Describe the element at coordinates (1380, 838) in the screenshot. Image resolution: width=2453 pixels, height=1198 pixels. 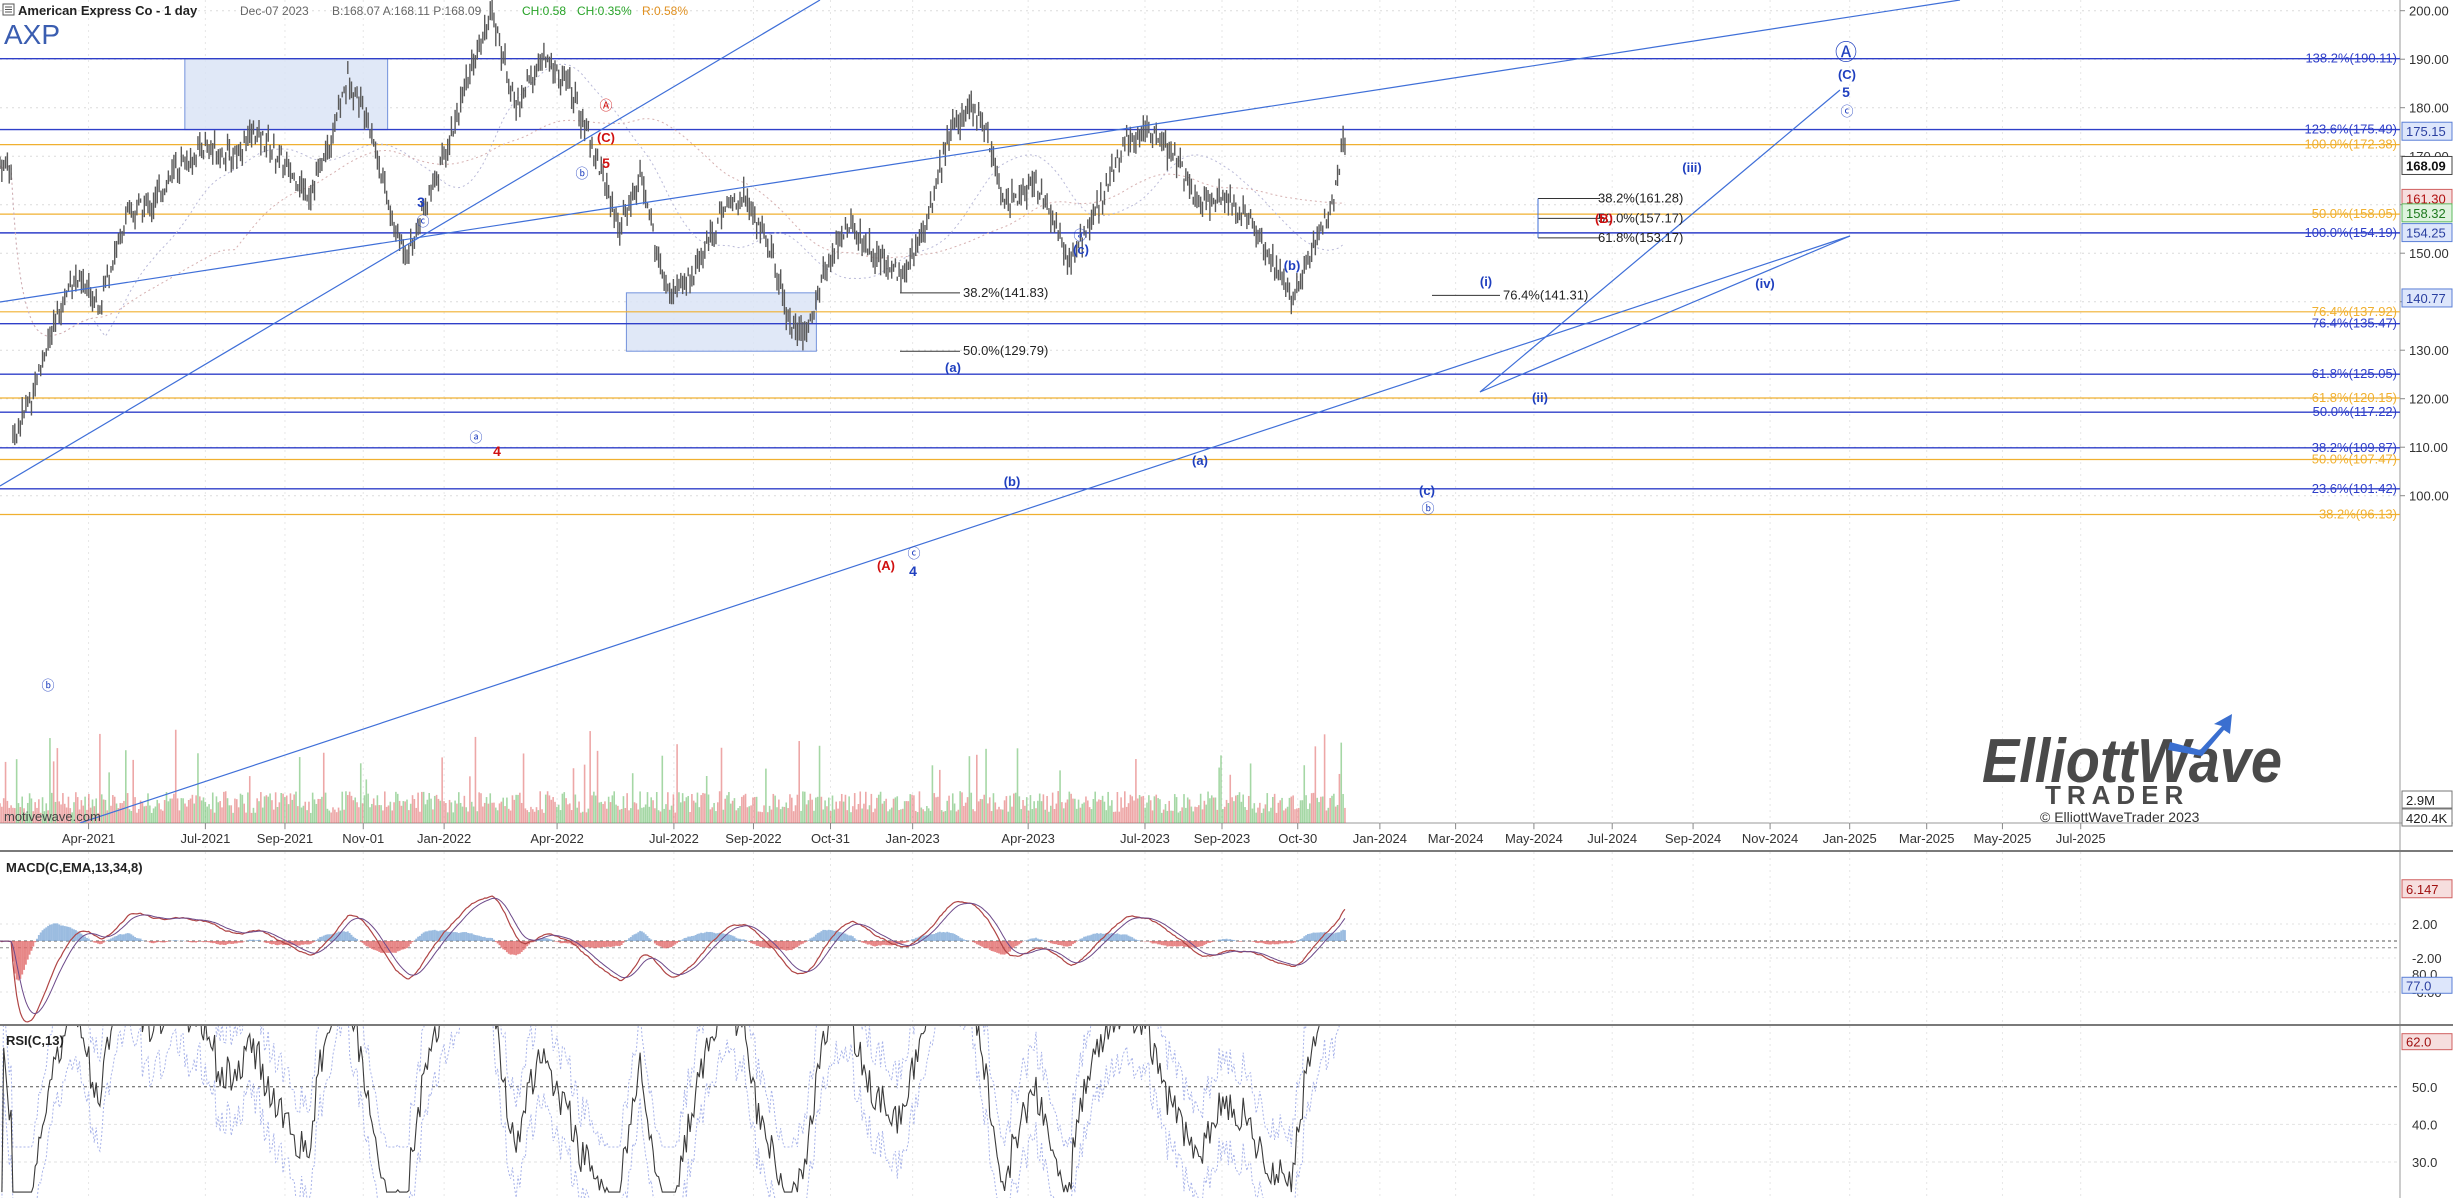
I see `time-tick-label: Jan-2024` at that location.